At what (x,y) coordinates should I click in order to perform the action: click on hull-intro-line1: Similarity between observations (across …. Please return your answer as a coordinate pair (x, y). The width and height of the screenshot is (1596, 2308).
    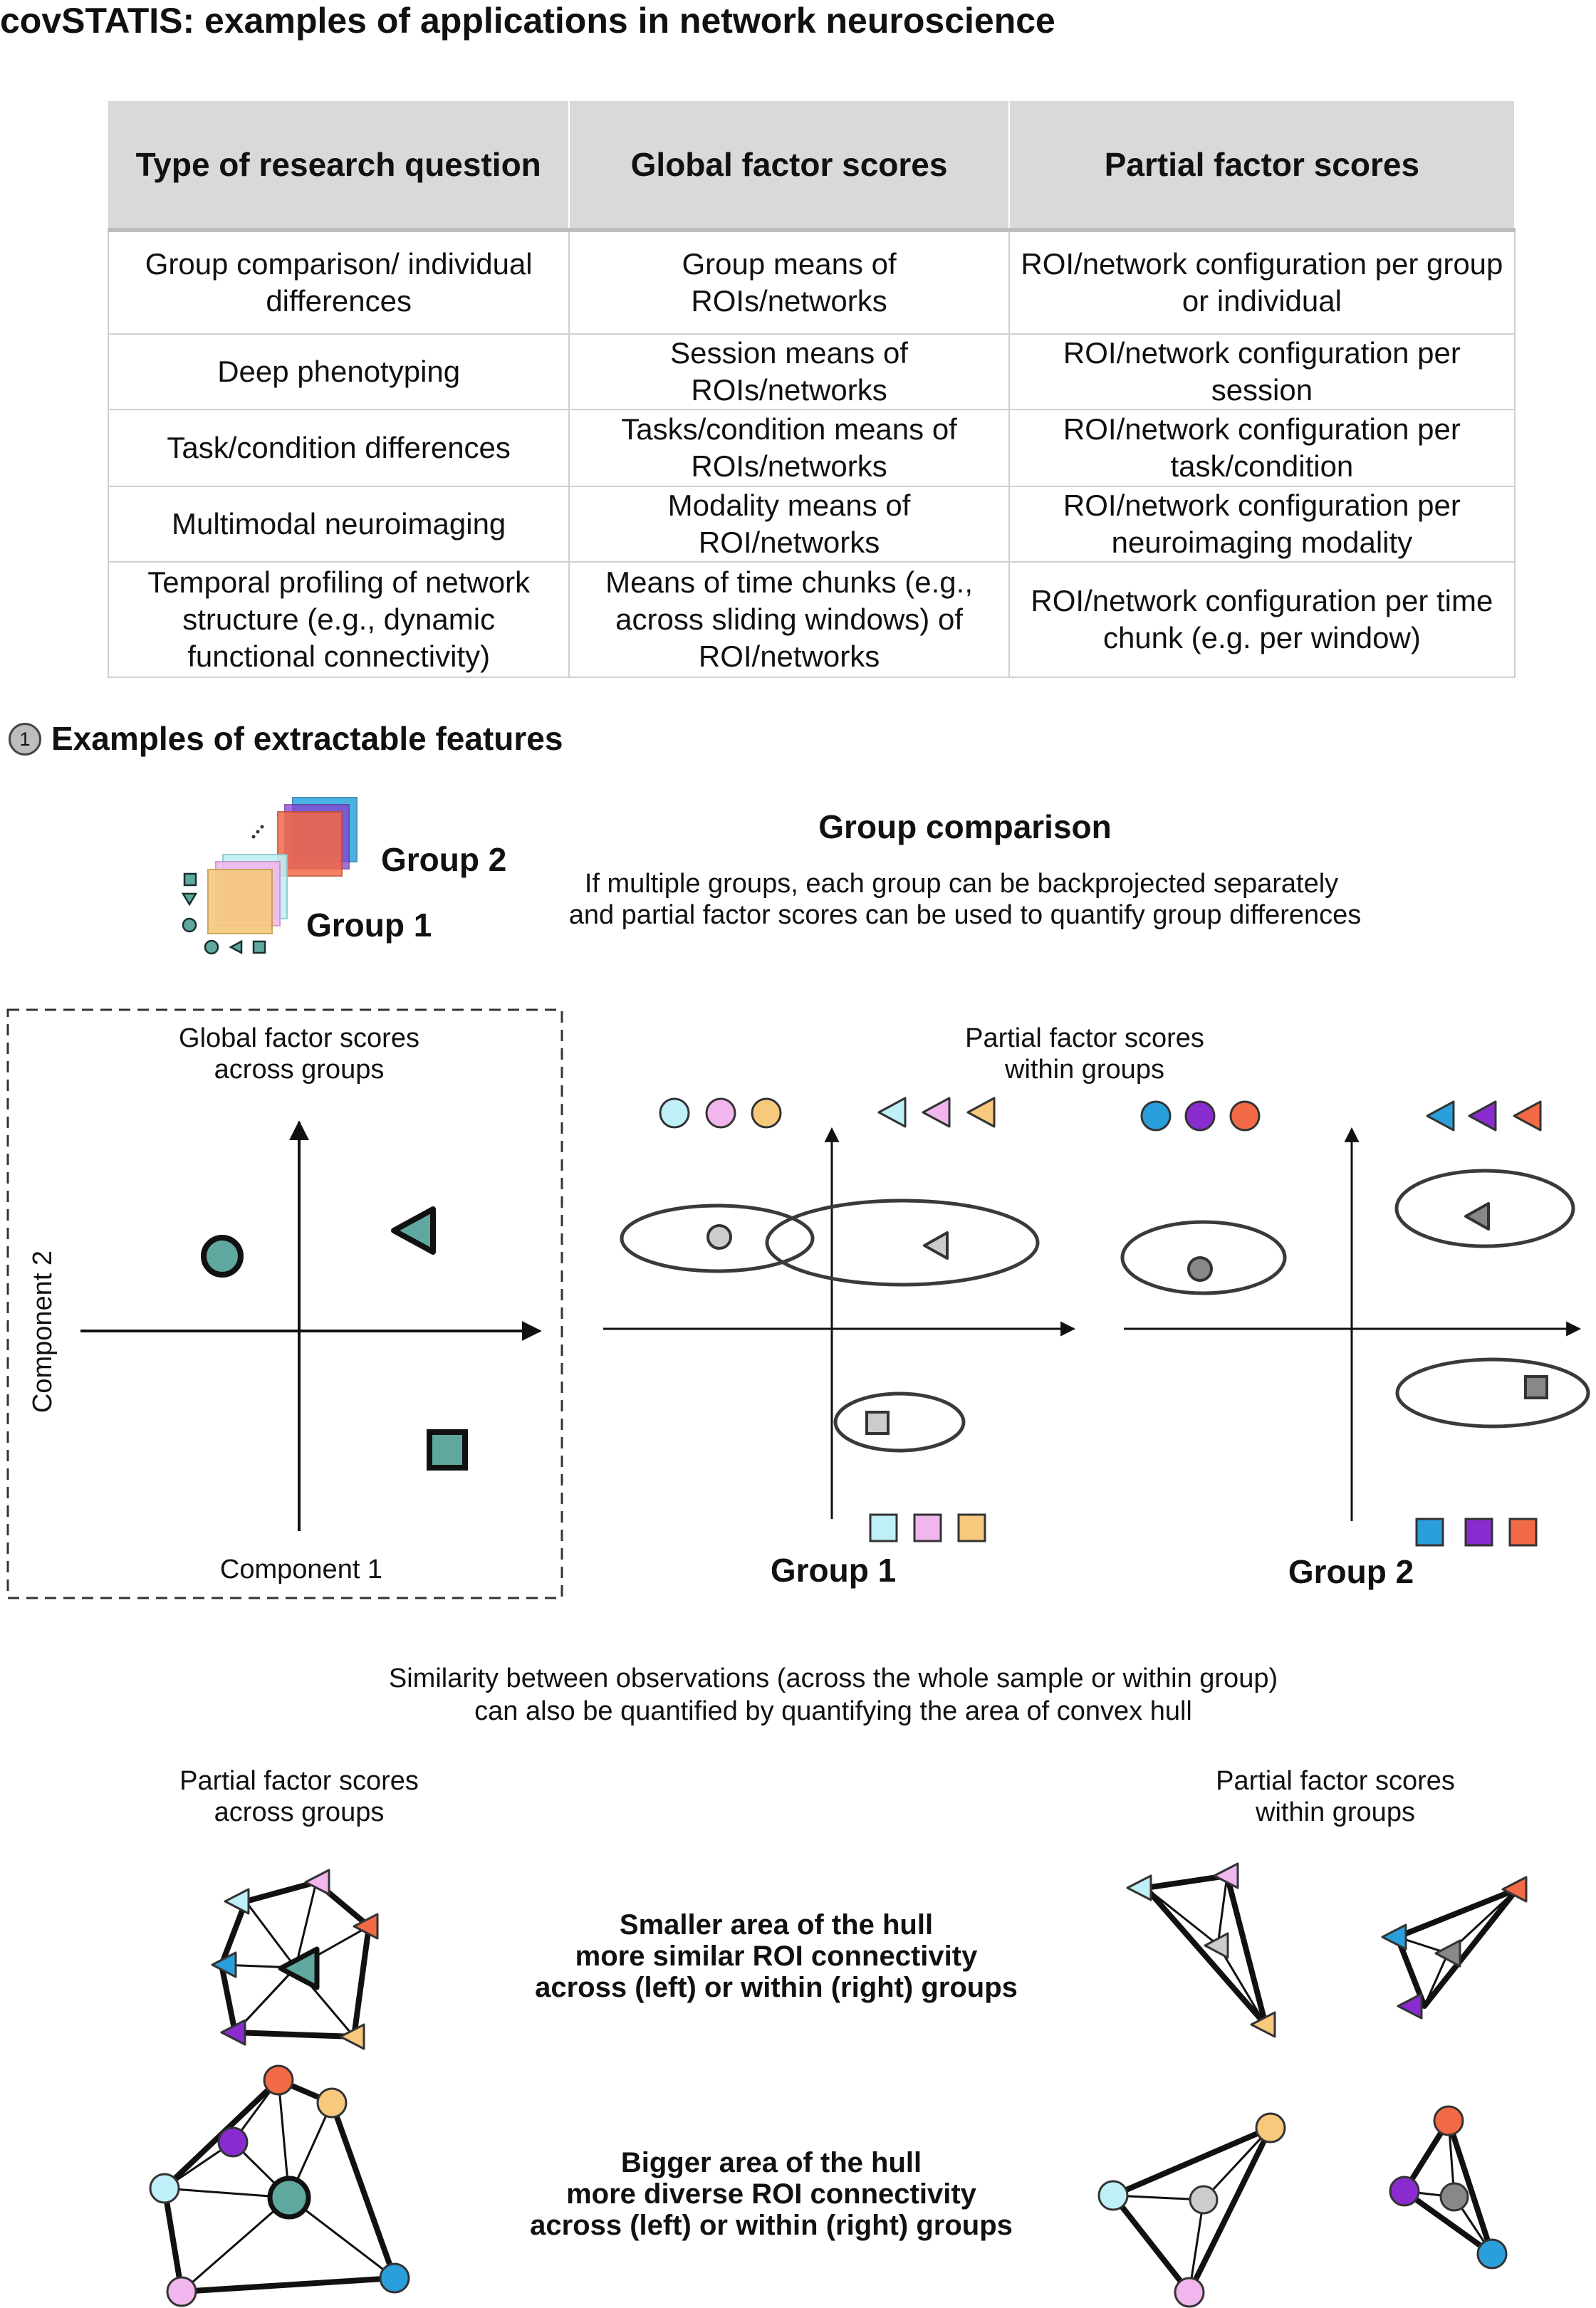
    Looking at the image, I should click on (833, 1678).